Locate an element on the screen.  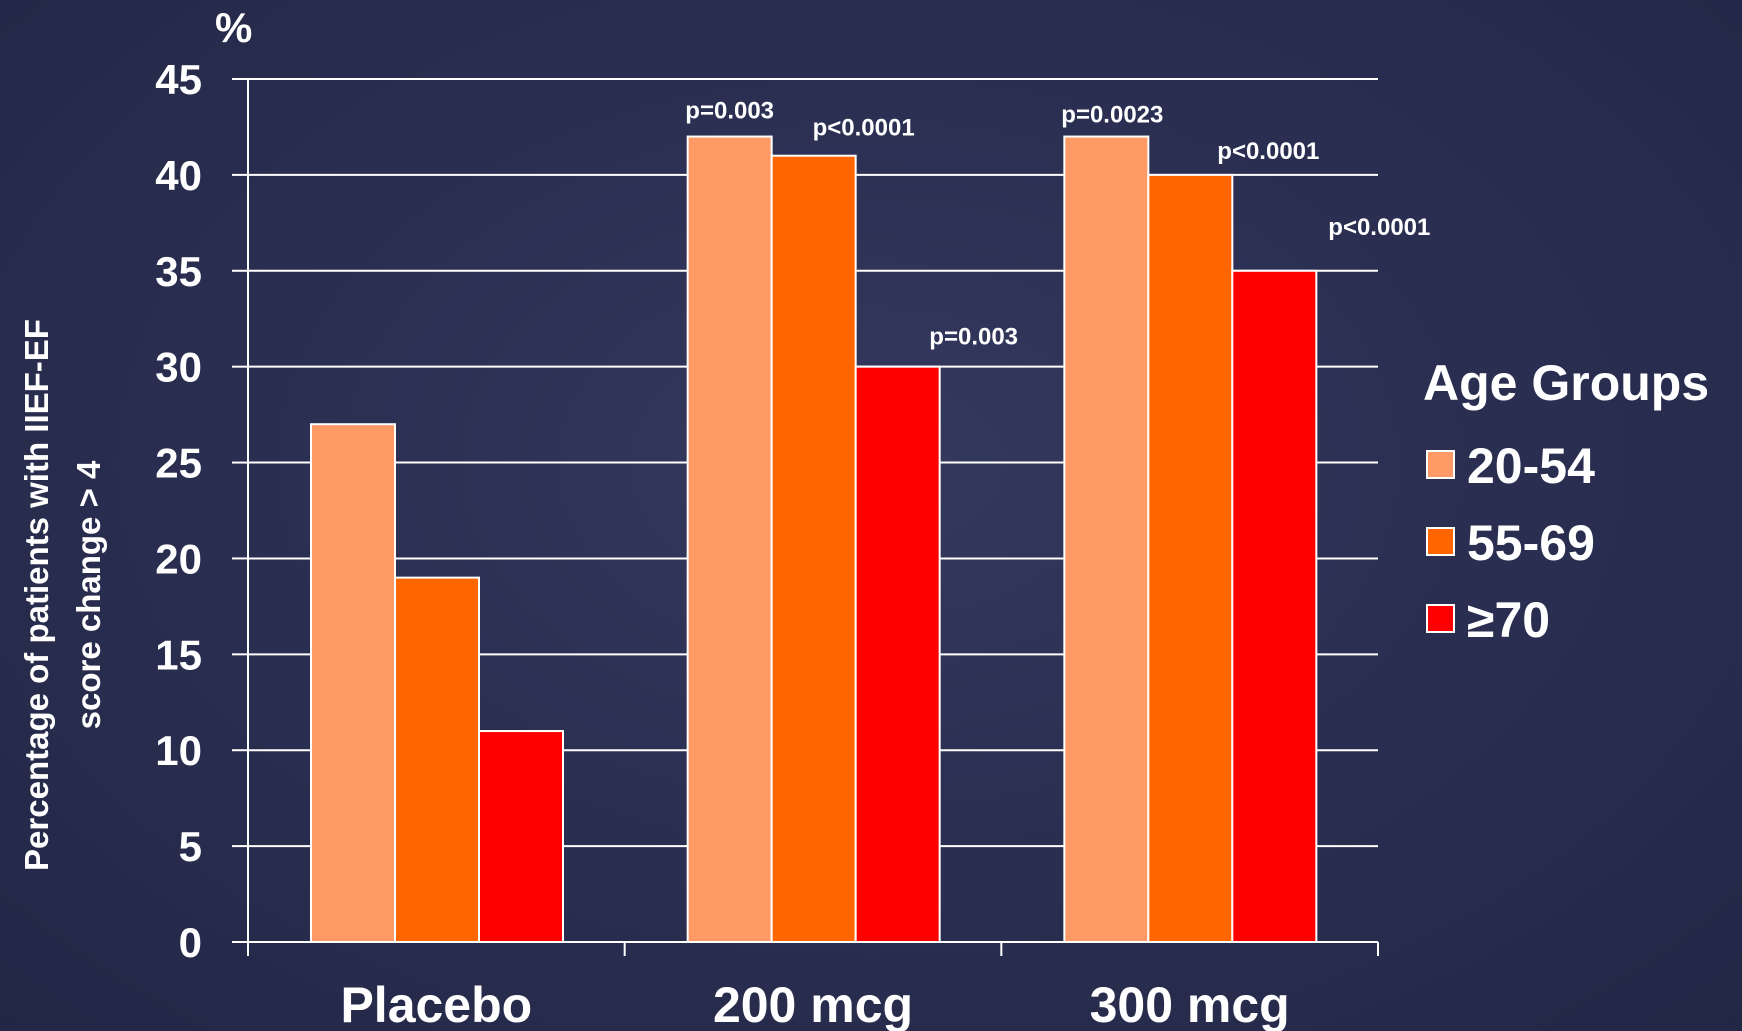
y-axis-unit: % is located at coordinates (233, 27).